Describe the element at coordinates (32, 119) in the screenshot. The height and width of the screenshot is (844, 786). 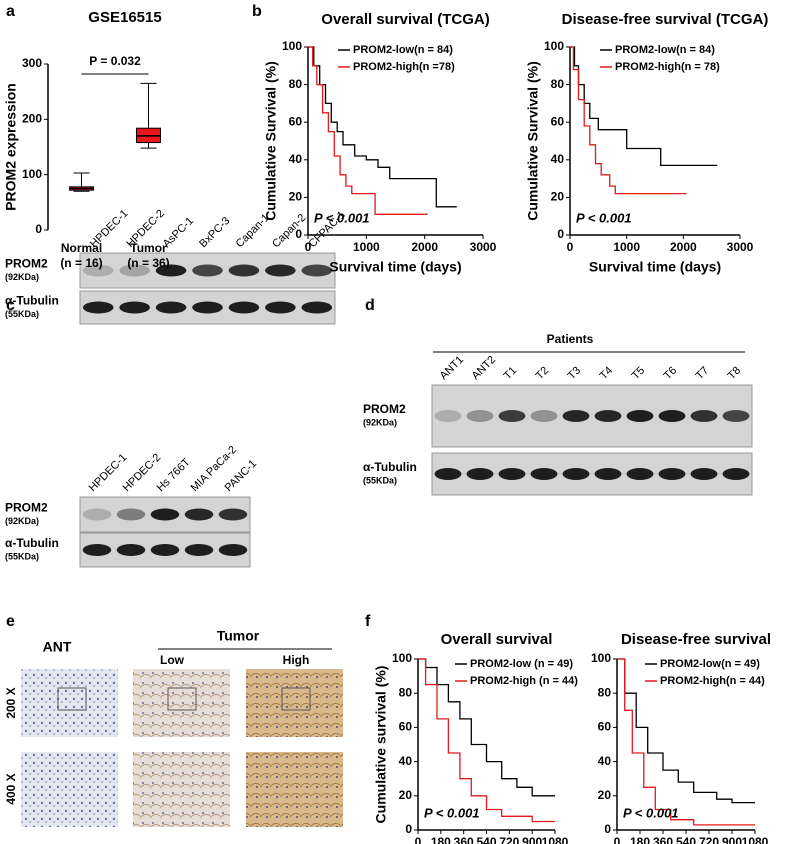
I see `y-tick-label: 200` at that location.